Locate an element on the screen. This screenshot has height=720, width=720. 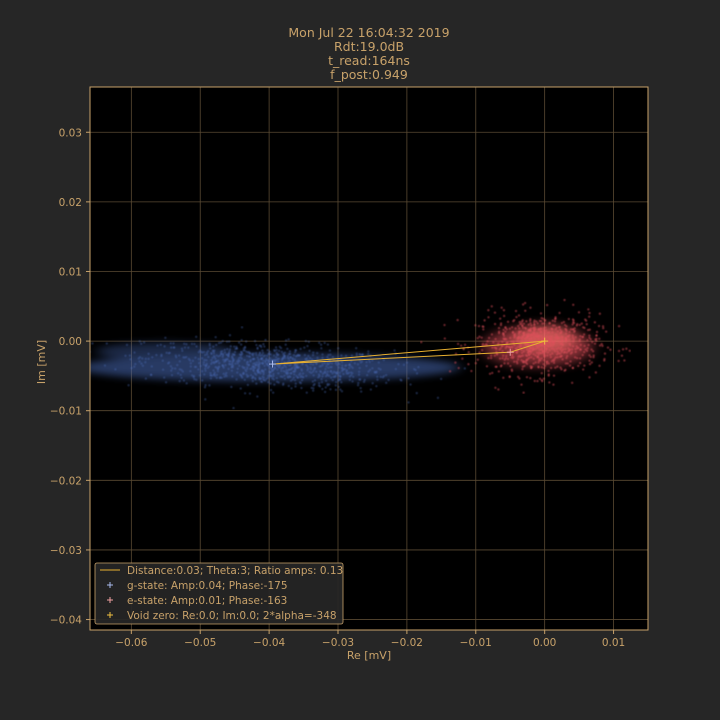
legend-g-swatch is located at coordinates (110, 585).